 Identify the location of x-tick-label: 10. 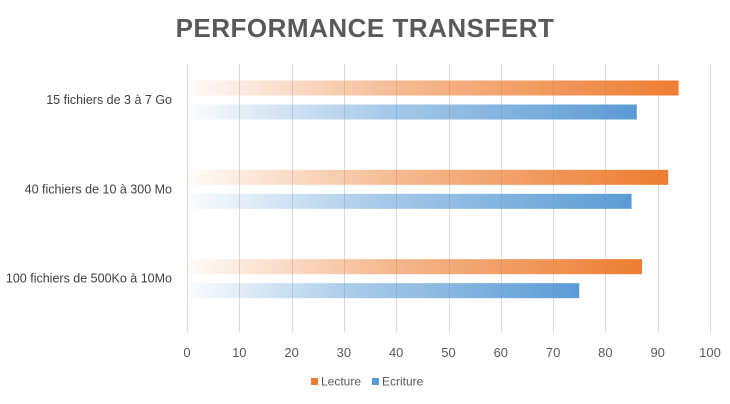
(239, 352).